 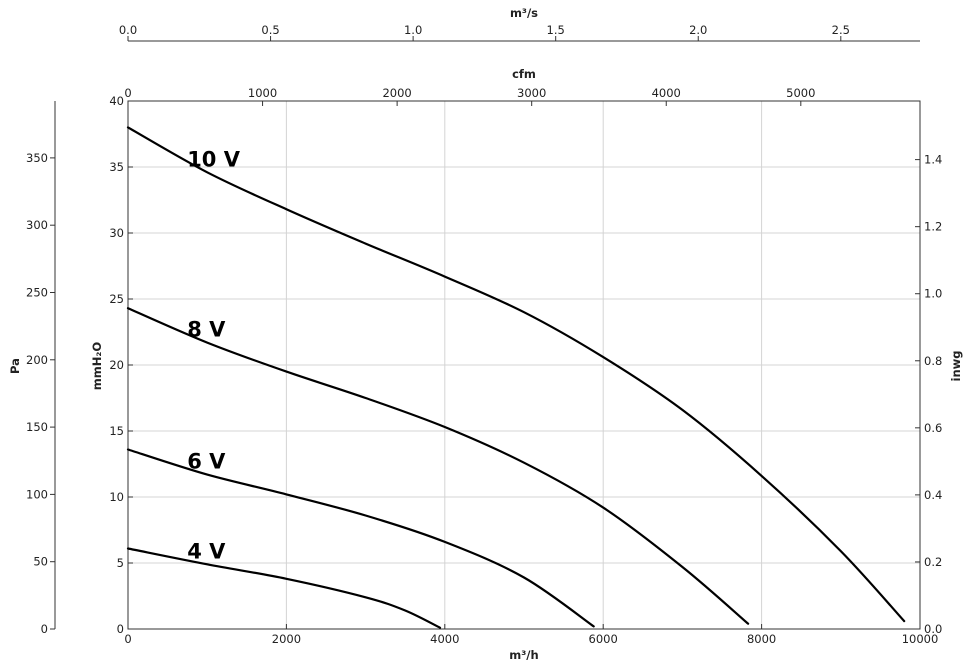 I want to click on m3s-tick-label: 0.0, so click(x=128, y=30).